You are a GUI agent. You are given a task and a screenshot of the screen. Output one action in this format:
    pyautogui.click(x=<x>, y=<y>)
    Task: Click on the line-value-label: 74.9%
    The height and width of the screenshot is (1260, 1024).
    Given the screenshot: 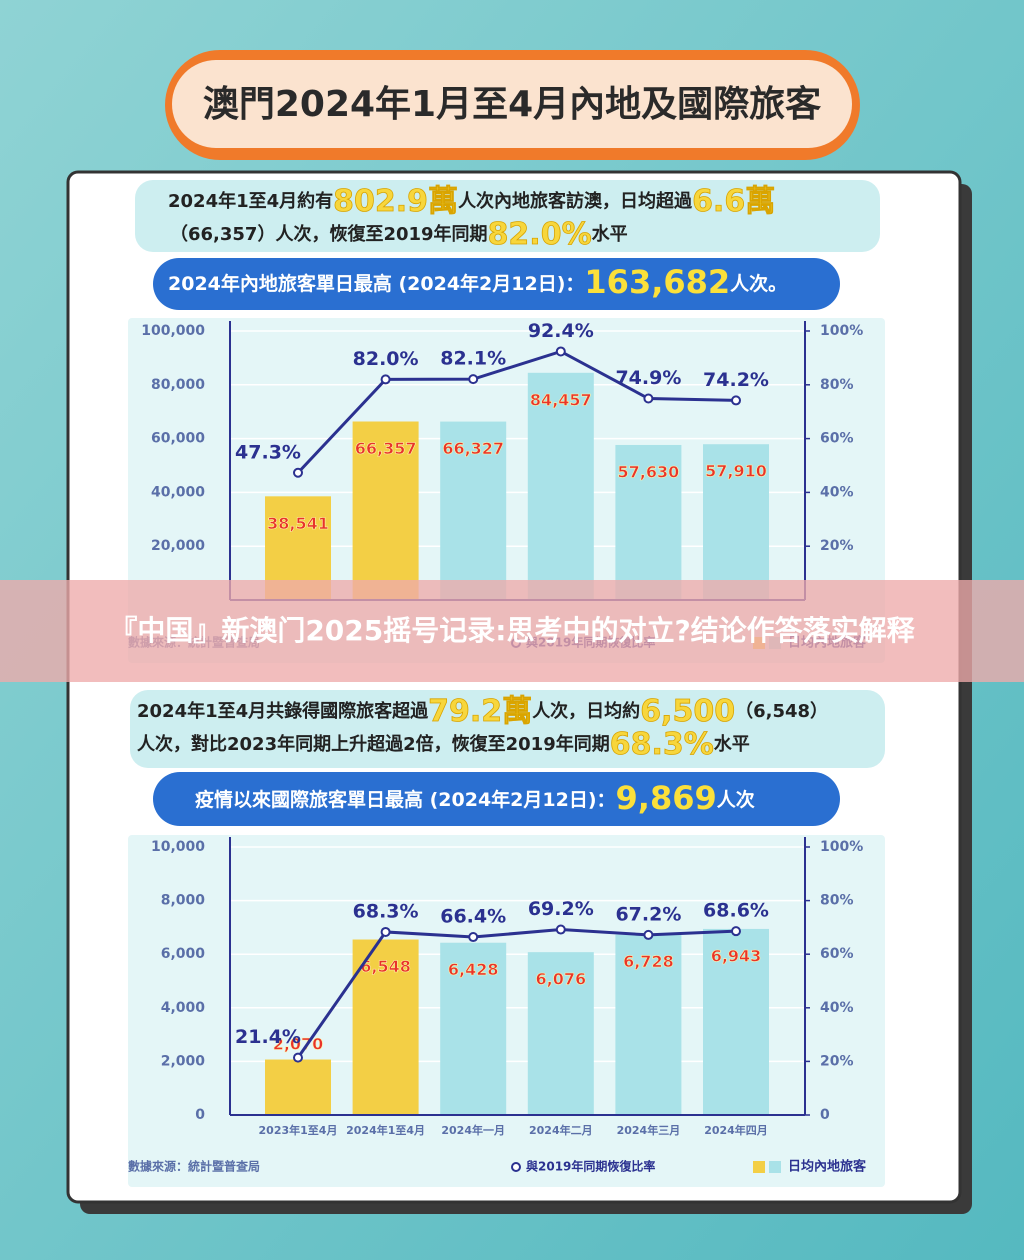 What is the action you would take?
    pyautogui.click(x=648, y=378)
    